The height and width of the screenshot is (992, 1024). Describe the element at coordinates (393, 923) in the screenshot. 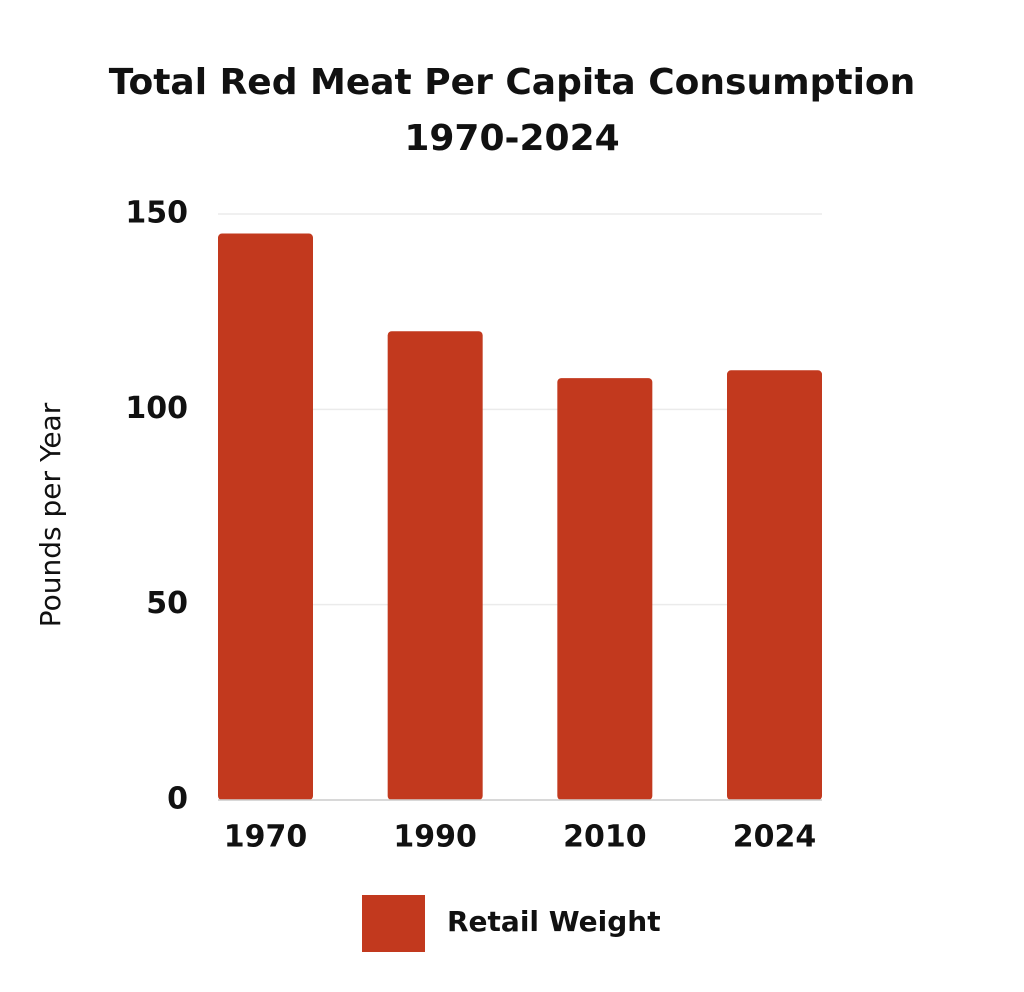

I see `legend-swatch` at that location.